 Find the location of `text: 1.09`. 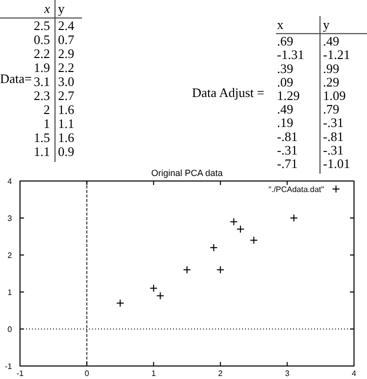

text: 1.09 is located at coordinates (334, 95).